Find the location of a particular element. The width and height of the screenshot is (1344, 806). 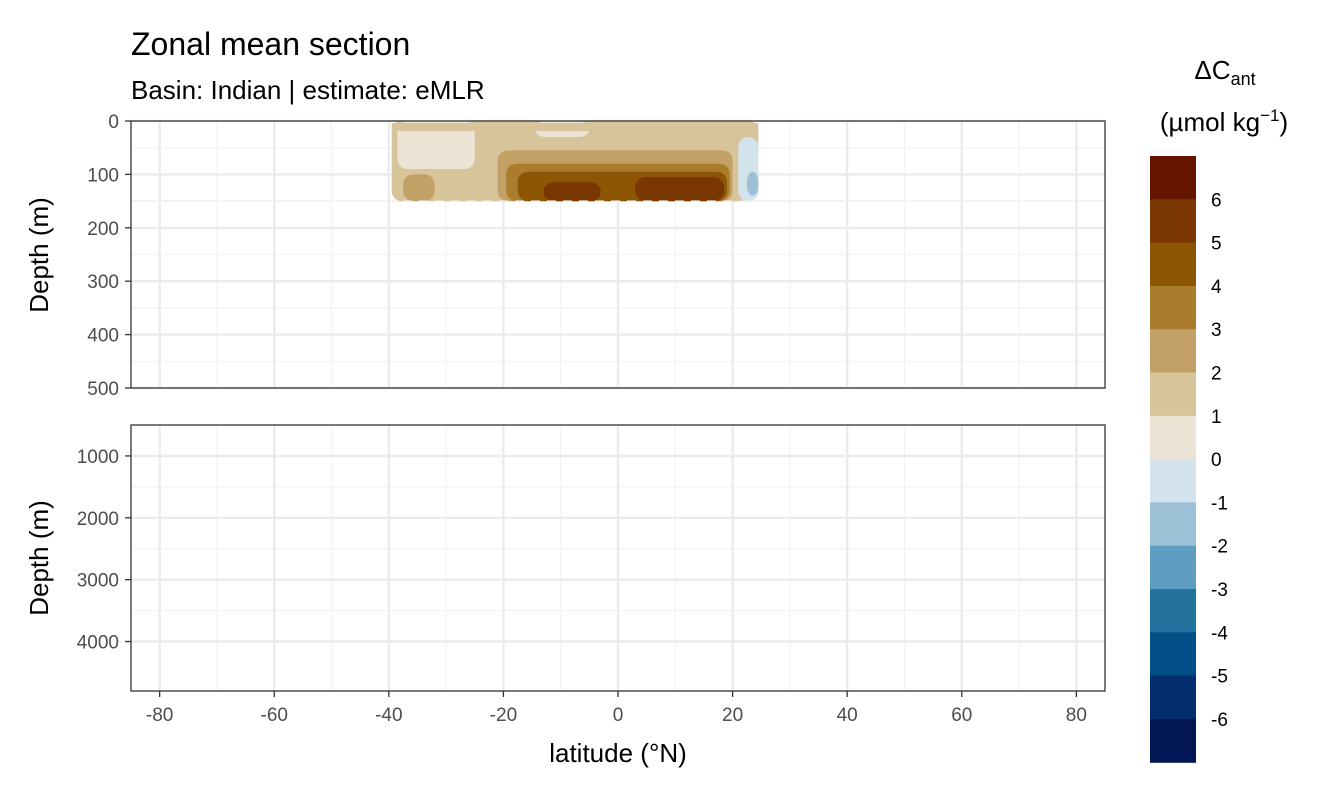

x-tick-label: 80 is located at coordinates (1076, 715).